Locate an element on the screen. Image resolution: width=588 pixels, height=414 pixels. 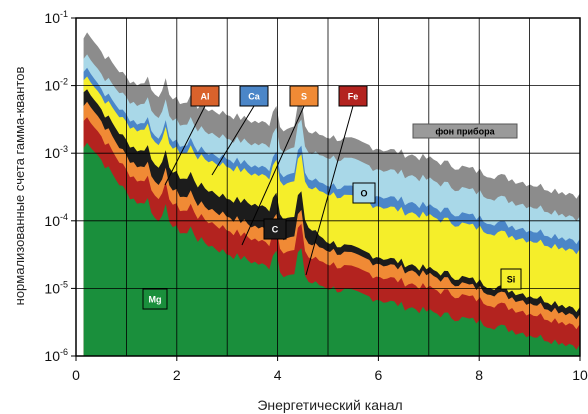
y-tick-label: 10⁻⁴ is located at coordinates (56, 220).